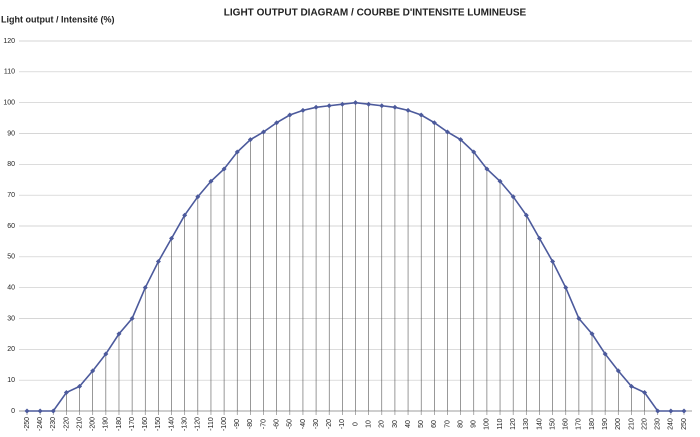  Describe the element at coordinates (382, 424) in the screenshot. I see `x-tick-label: 20` at that location.